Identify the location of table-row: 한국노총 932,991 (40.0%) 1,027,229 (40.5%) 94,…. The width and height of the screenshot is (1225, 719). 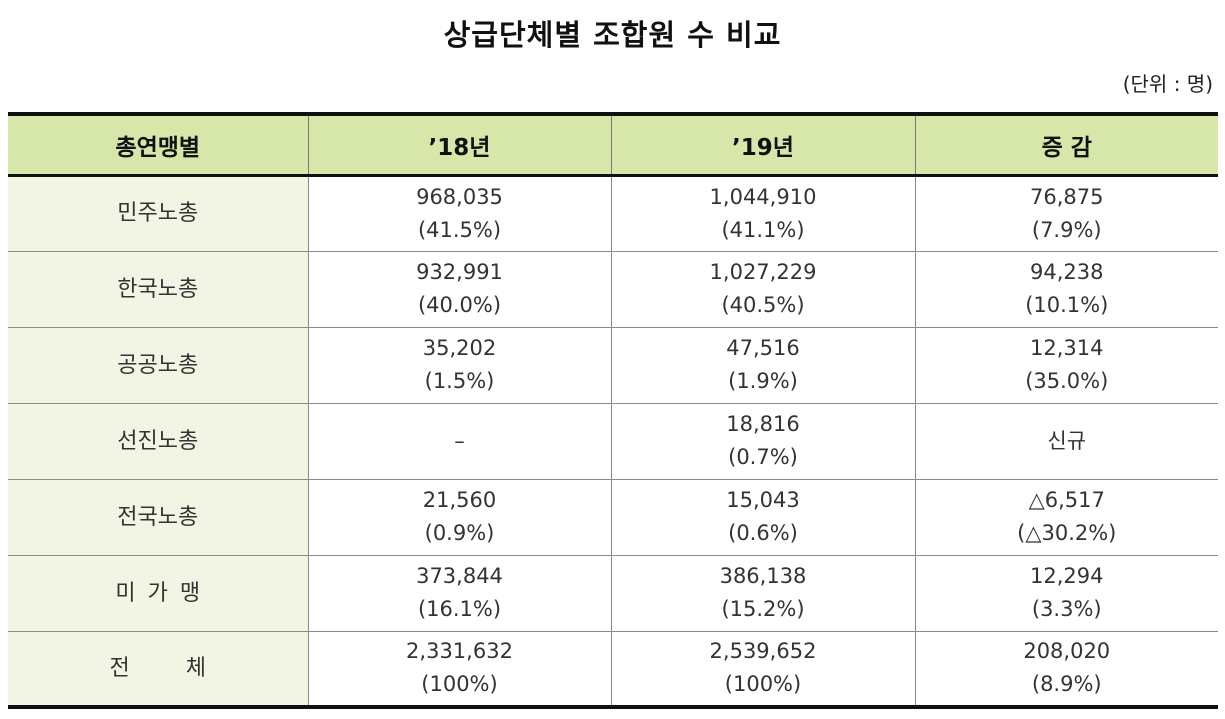
(613, 289).